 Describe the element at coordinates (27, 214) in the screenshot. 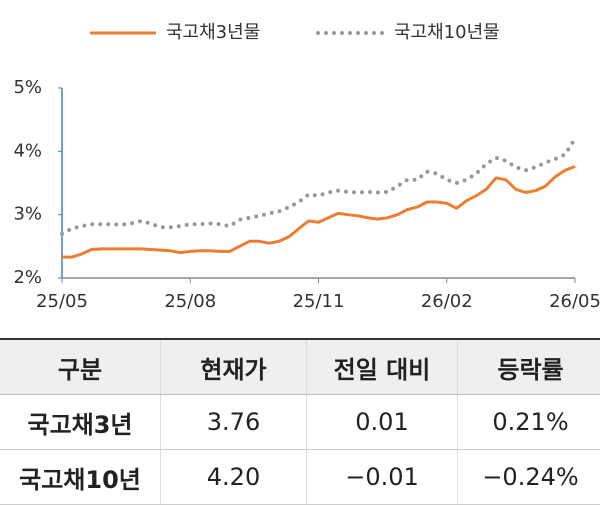

I see `y-tick-label: 3%` at that location.